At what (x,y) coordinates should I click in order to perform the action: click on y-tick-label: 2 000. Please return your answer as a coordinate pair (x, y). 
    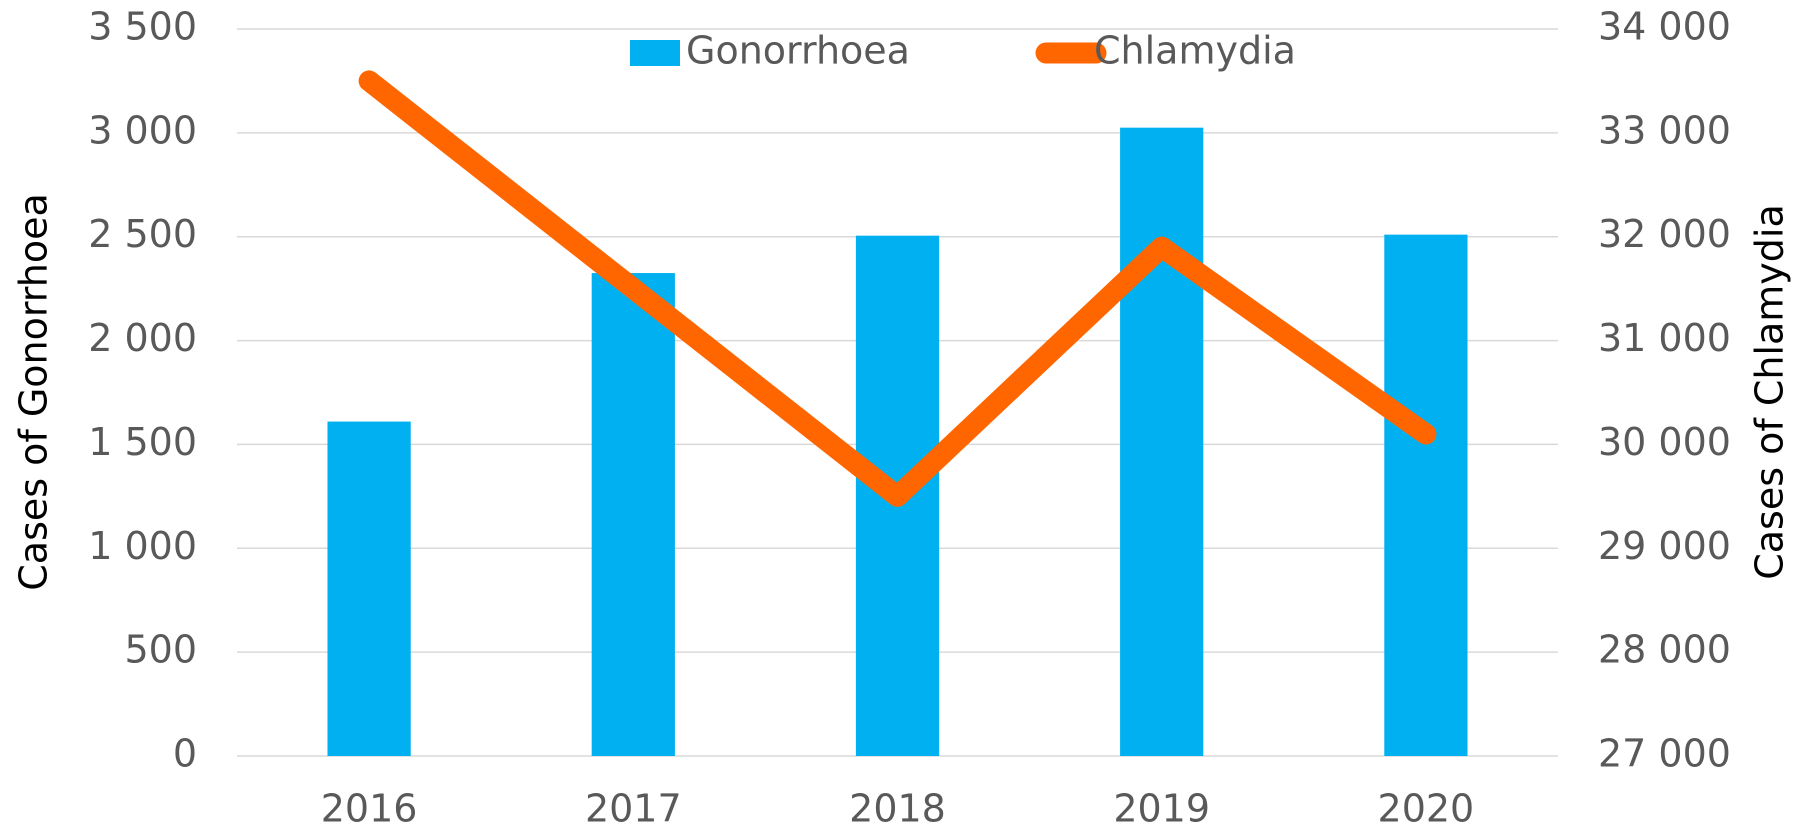
    Looking at the image, I should click on (142, 338).